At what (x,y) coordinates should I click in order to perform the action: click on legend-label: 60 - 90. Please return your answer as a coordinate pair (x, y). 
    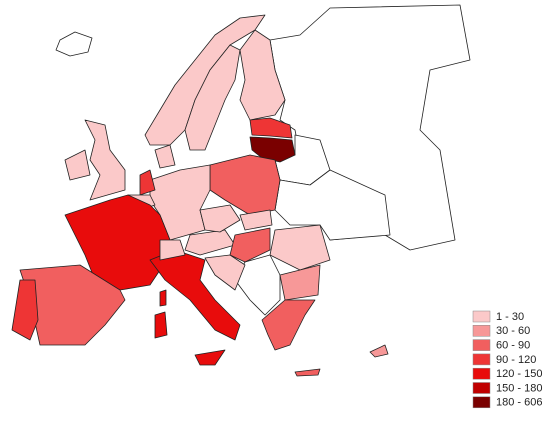
    Looking at the image, I should click on (513, 346).